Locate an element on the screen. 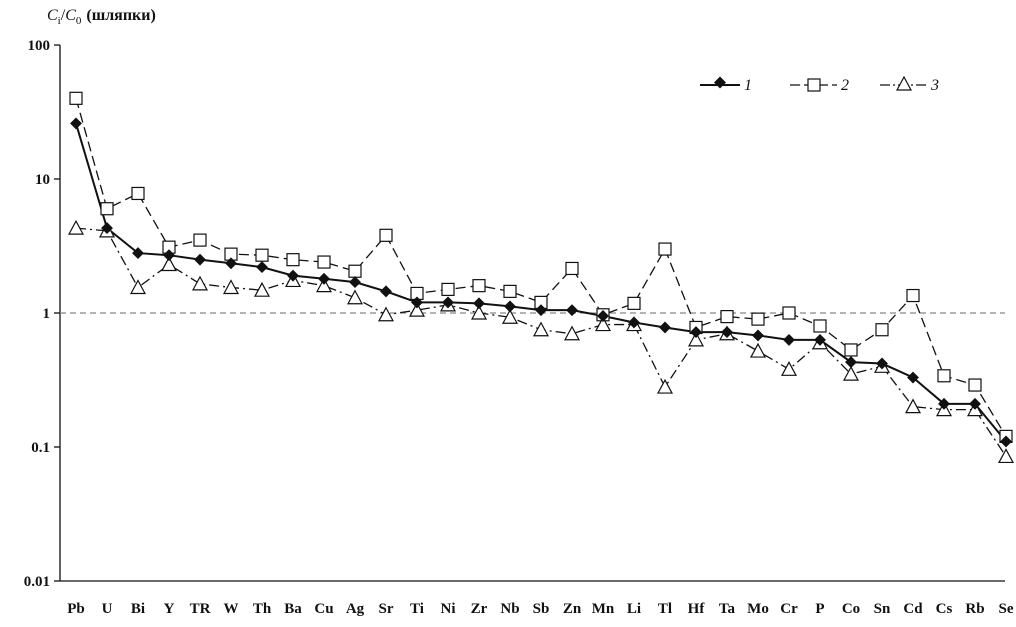 Image resolution: width=1016 pixels, height=627 pixels. x-tick-label: Zn is located at coordinates (572, 609).